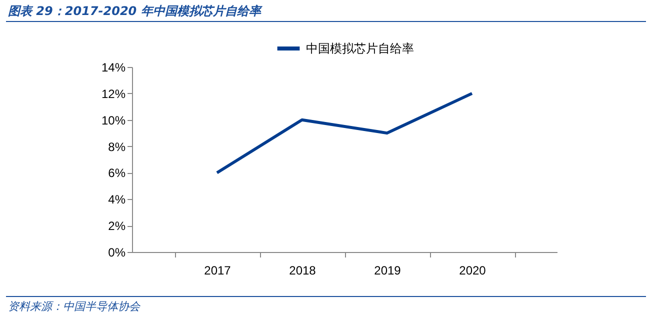 This screenshot has height=323, width=648. Describe the element at coordinates (117, 199) in the screenshot. I see `y-tick-label: 4%` at that location.